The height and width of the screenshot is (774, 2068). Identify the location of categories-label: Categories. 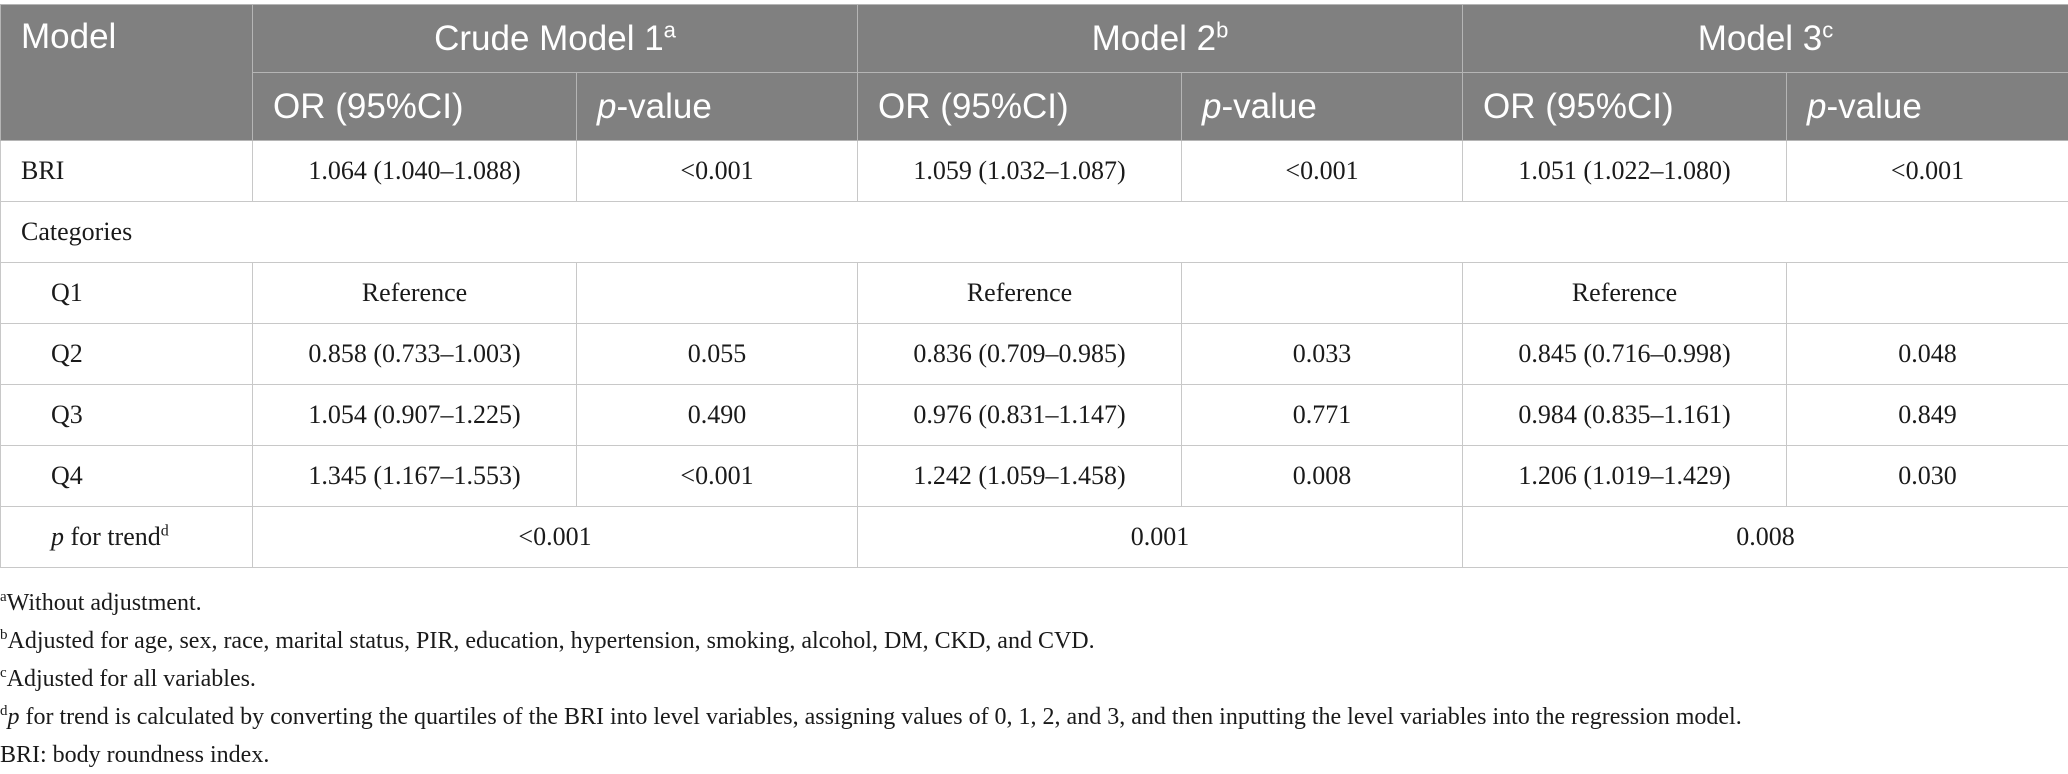
(1034, 232).